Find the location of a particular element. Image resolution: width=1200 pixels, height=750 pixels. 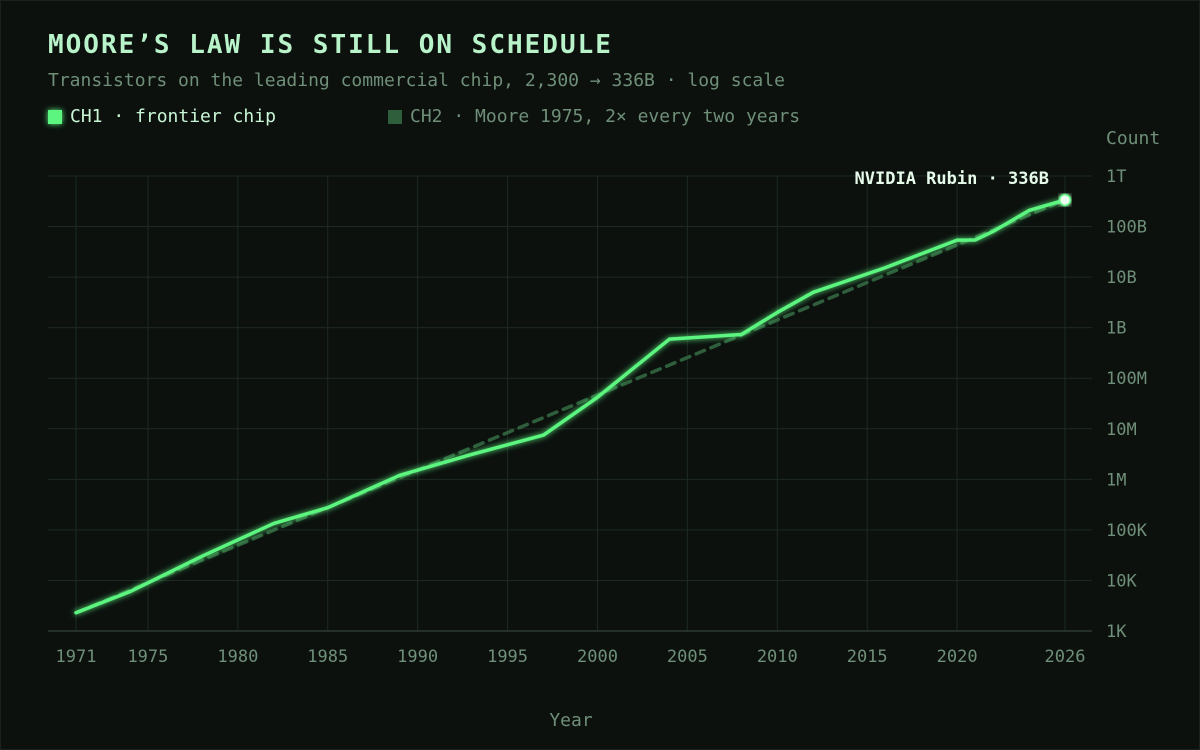

legend-label-frontier-chip: CH1 · frontier chip is located at coordinates (173, 116).